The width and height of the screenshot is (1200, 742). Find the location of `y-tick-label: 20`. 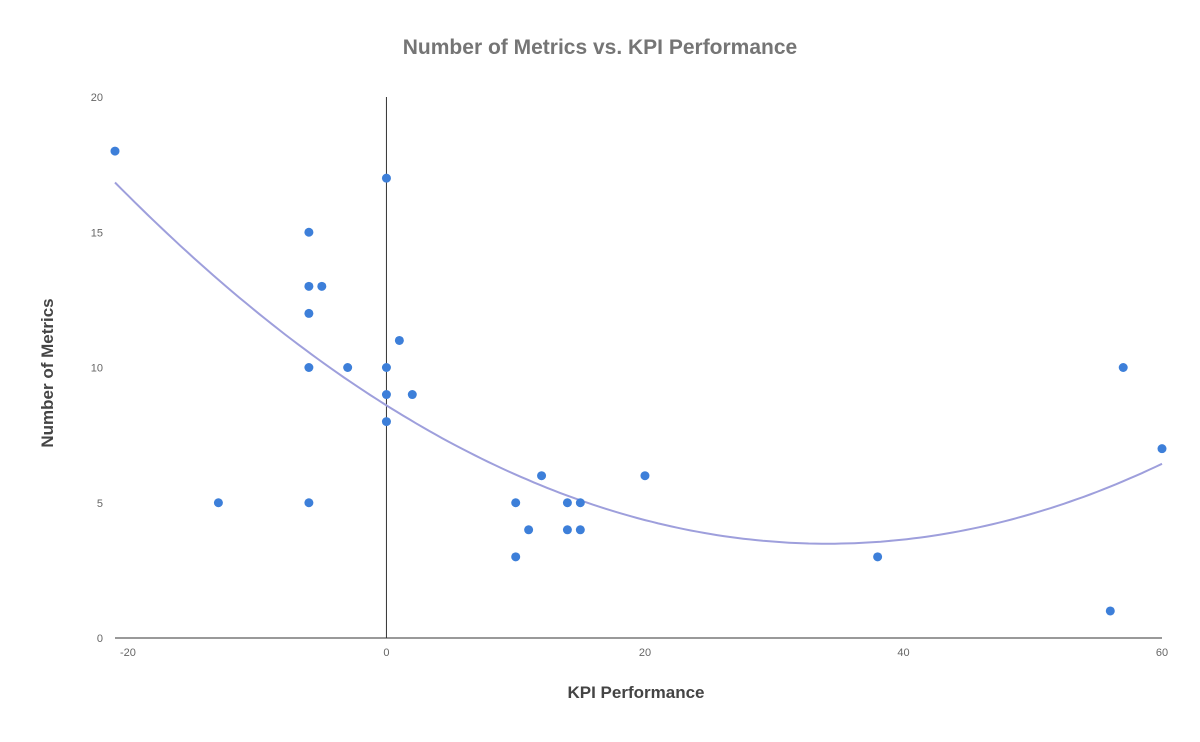

y-tick-label: 20 is located at coordinates (97, 98).